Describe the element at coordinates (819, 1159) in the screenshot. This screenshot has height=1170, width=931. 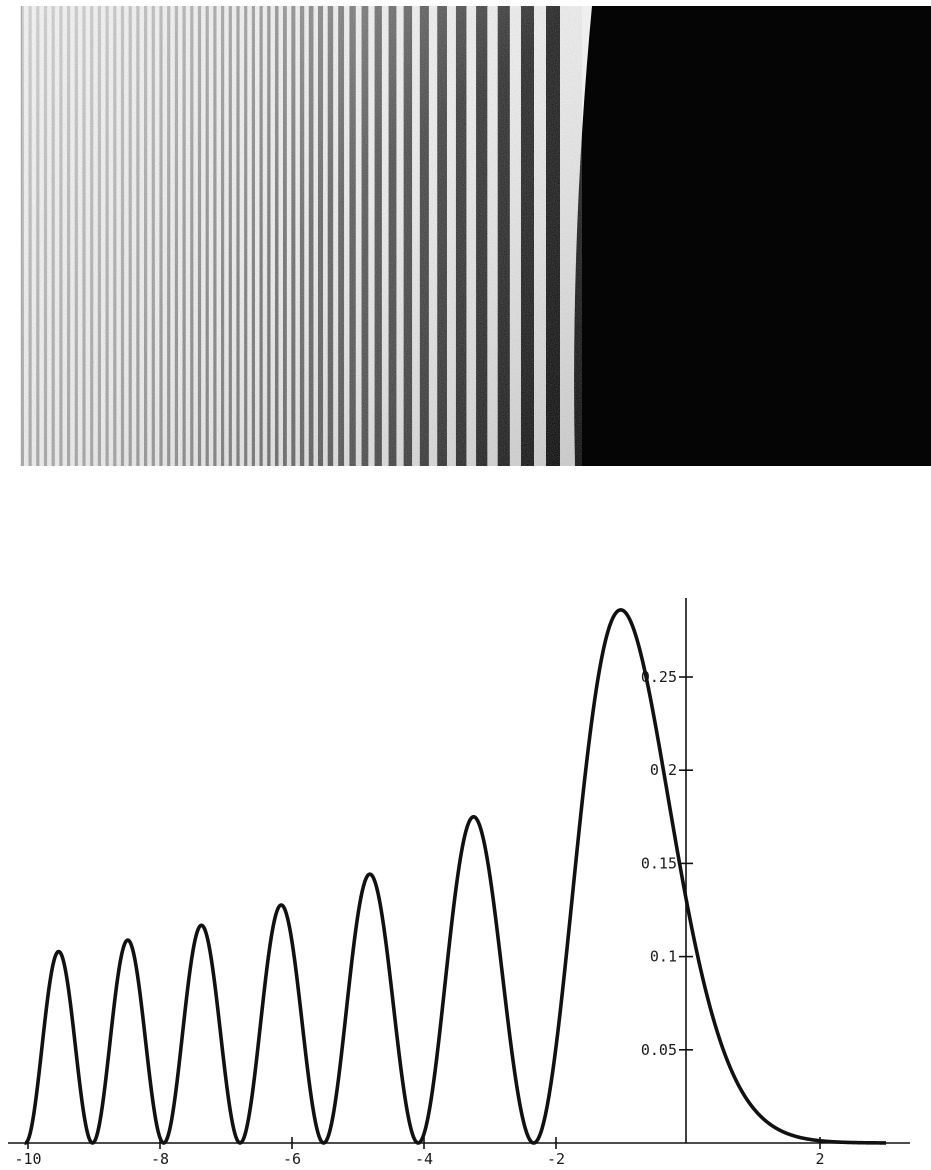
I see `x-tick-label: 2` at that location.